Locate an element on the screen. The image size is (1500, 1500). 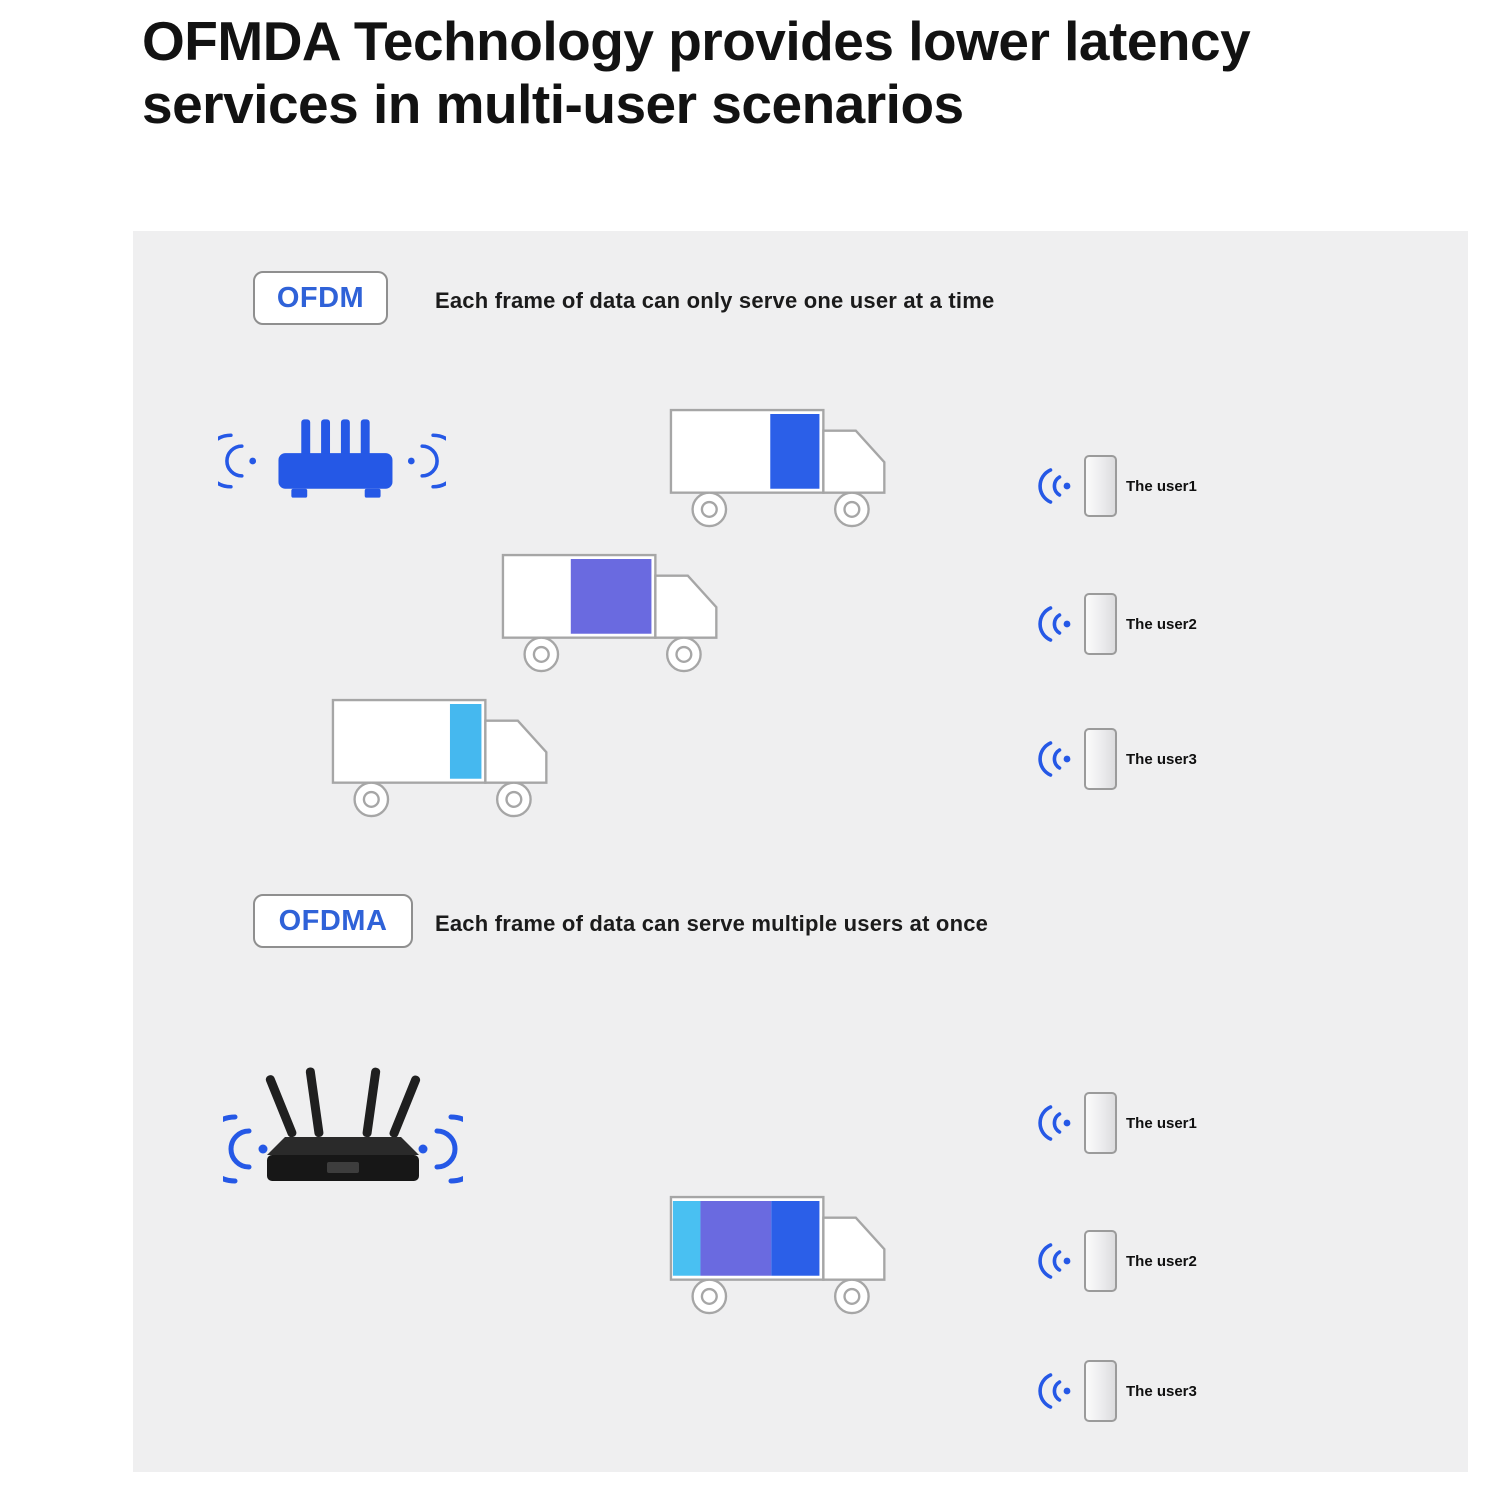
router-black-icon is located at coordinates (343, 1125).